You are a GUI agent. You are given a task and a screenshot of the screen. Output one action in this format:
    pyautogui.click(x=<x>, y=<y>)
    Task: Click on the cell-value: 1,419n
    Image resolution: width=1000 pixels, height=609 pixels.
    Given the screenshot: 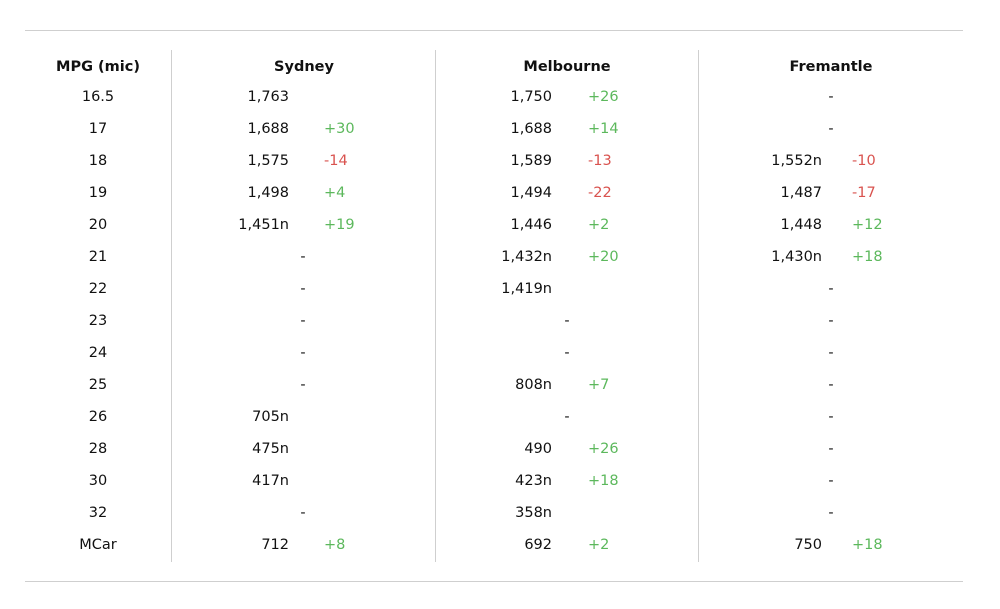 What is the action you would take?
    pyautogui.click(x=526, y=289)
    